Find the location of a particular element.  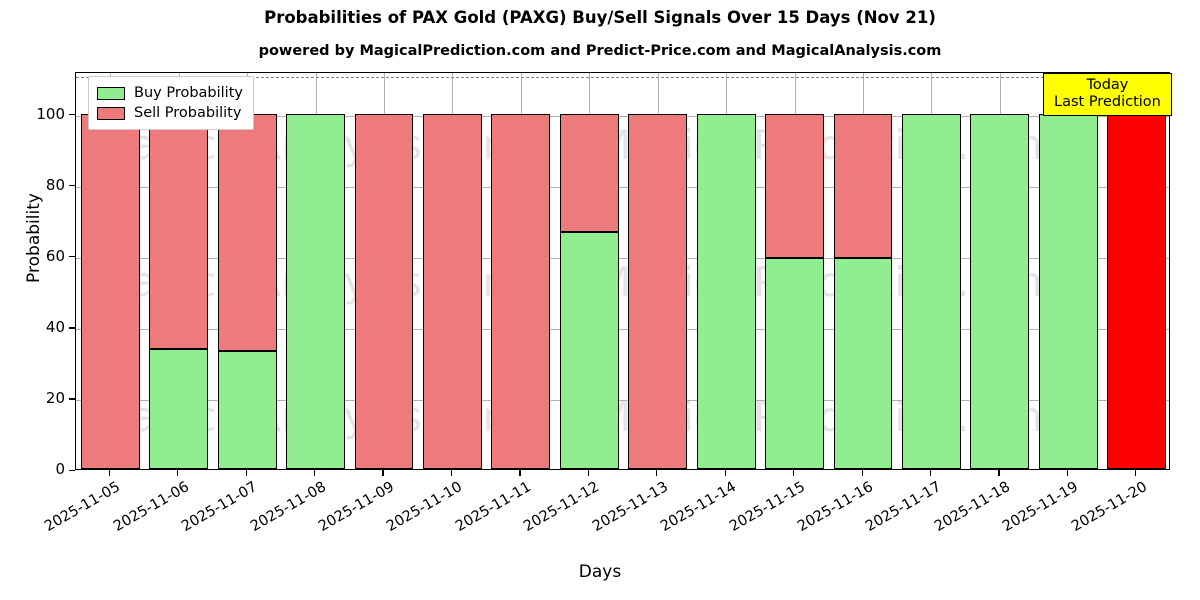

chart-legend: Buy Probability Sell Probability is located at coordinates (171, 103).